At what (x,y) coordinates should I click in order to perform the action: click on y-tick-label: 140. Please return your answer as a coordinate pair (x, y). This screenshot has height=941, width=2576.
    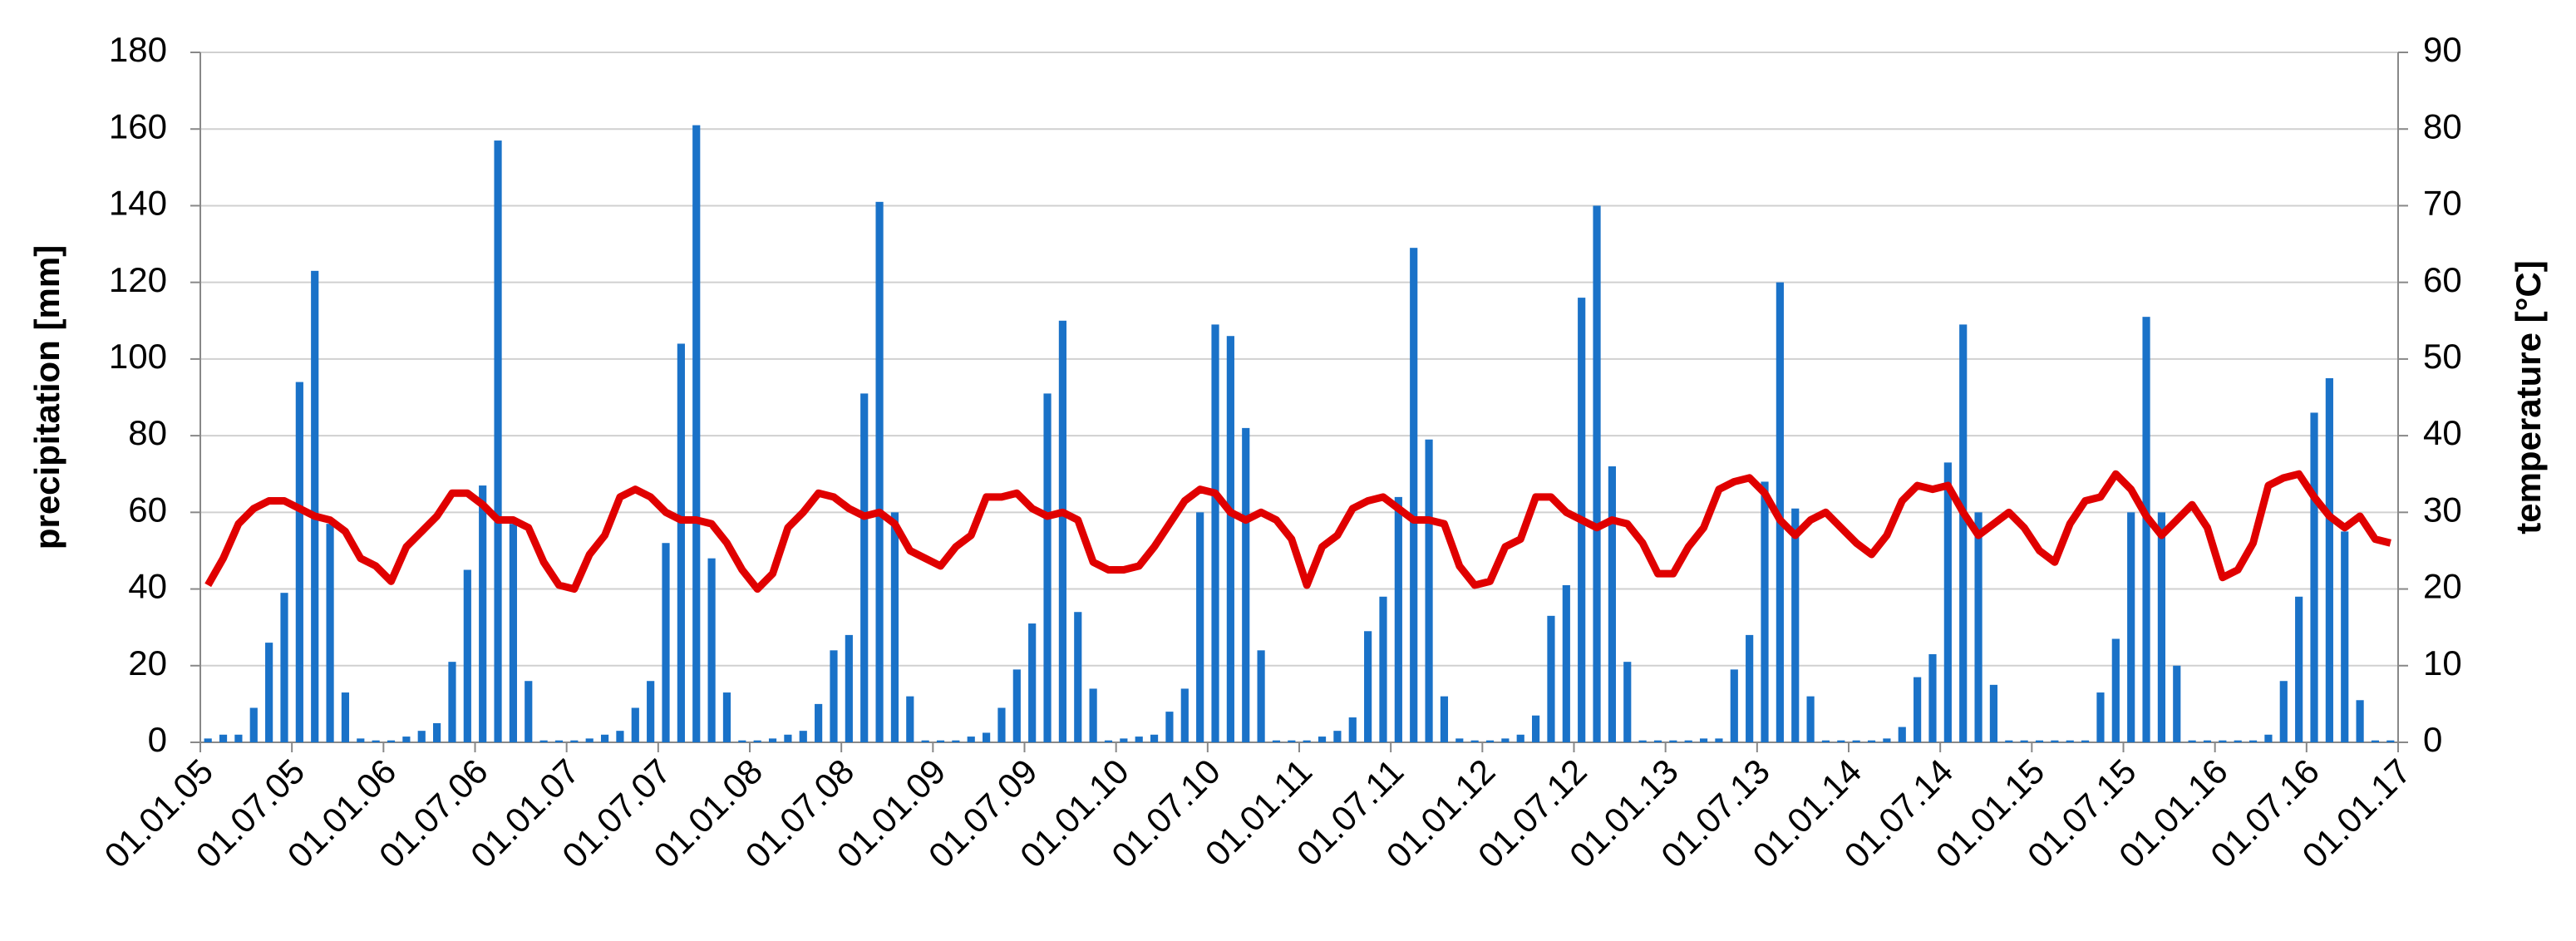
    Looking at the image, I should click on (138, 204).